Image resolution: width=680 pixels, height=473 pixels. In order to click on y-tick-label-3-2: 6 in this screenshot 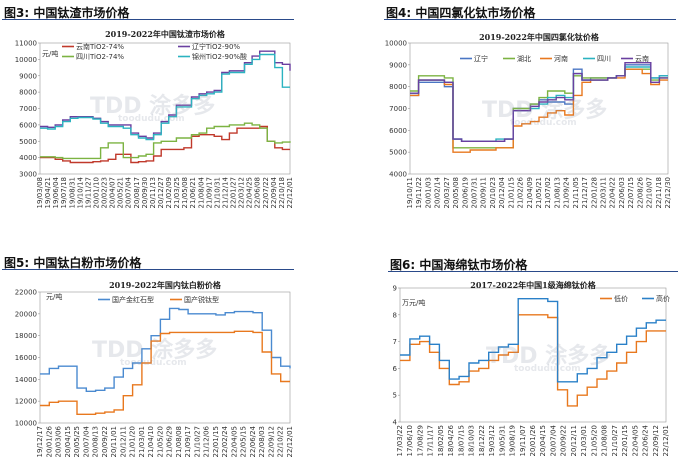, I will do `click(395, 369)`.